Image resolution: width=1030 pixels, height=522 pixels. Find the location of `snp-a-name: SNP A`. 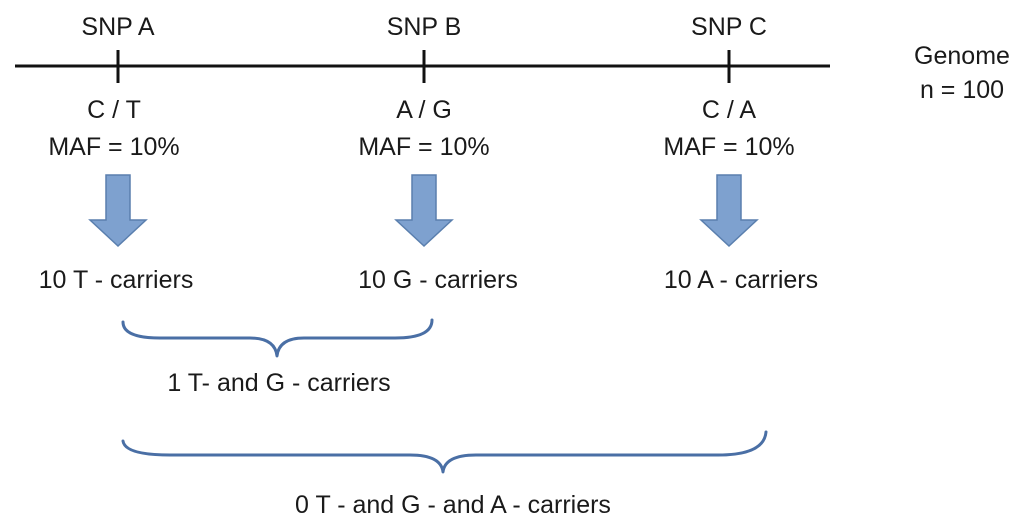

snp-a-name: SNP A is located at coordinates (118, 27).